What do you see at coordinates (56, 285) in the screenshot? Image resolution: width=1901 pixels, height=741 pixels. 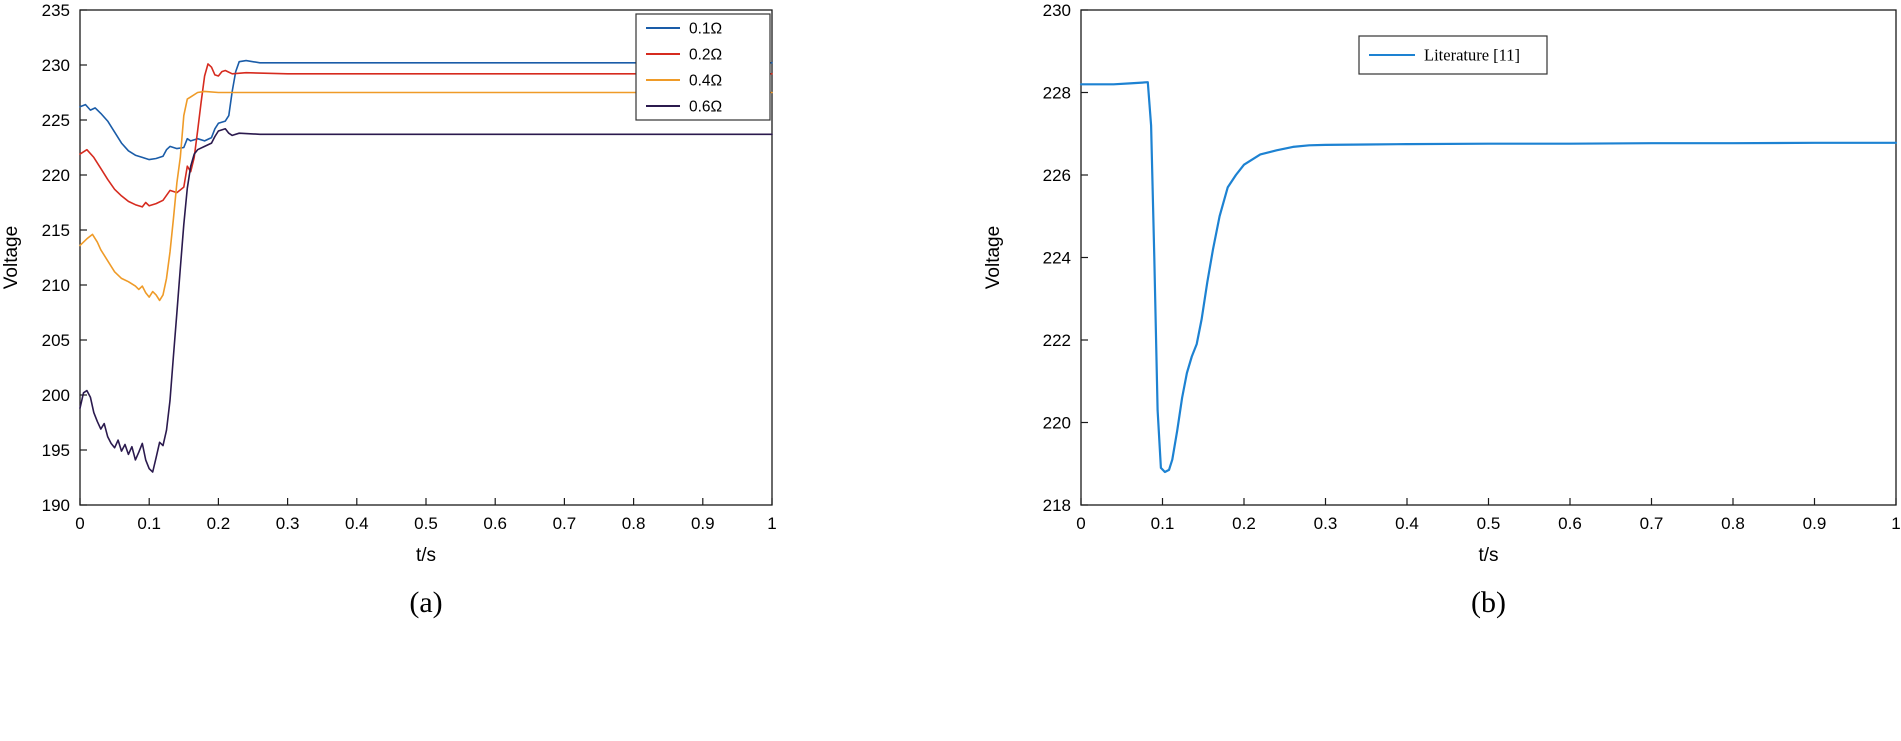 I see `y-tick-label: 210` at bounding box center [56, 285].